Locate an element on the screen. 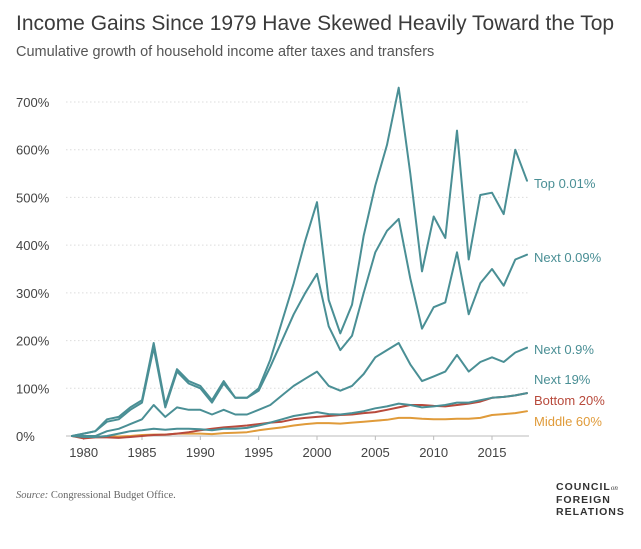  series-label: Middle 60% is located at coordinates (568, 421).